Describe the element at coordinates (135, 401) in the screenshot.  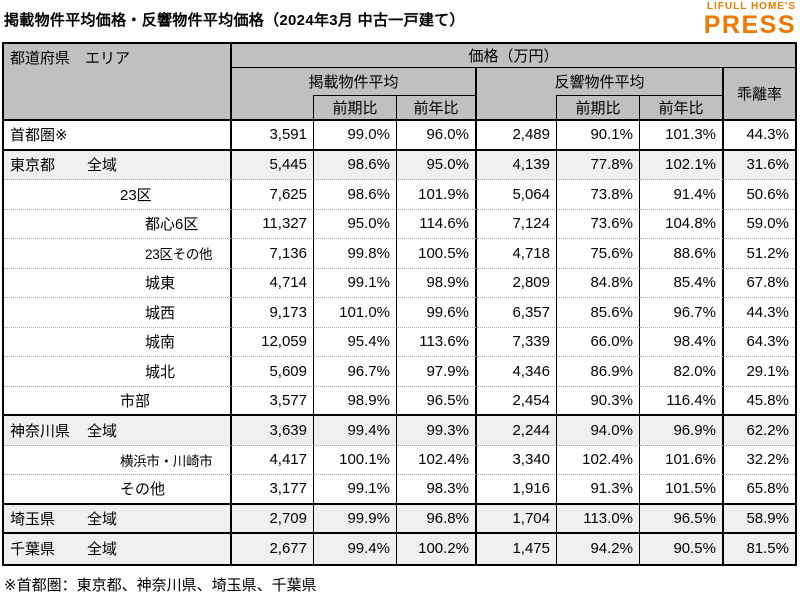
I see `area-label: 市部` at that location.